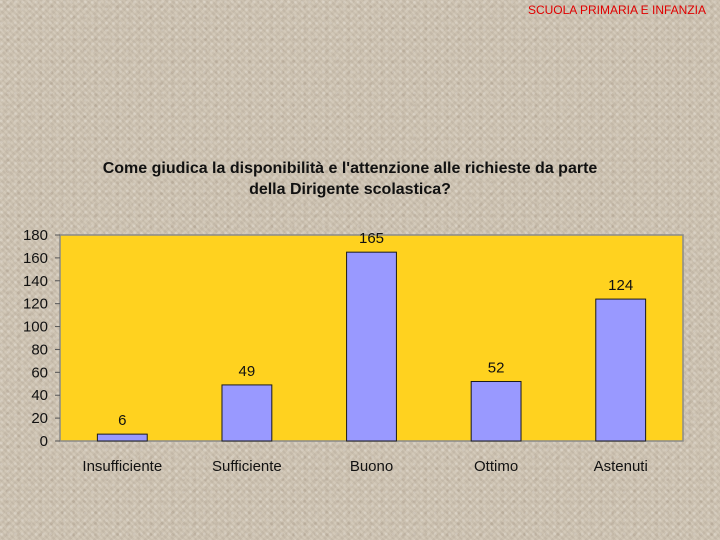 This screenshot has width=720, height=540. Describe the element at coordinates (350, 189) in the screenshot. I see `chart-title-line-2: della Dirigente scolastica?` at that location.